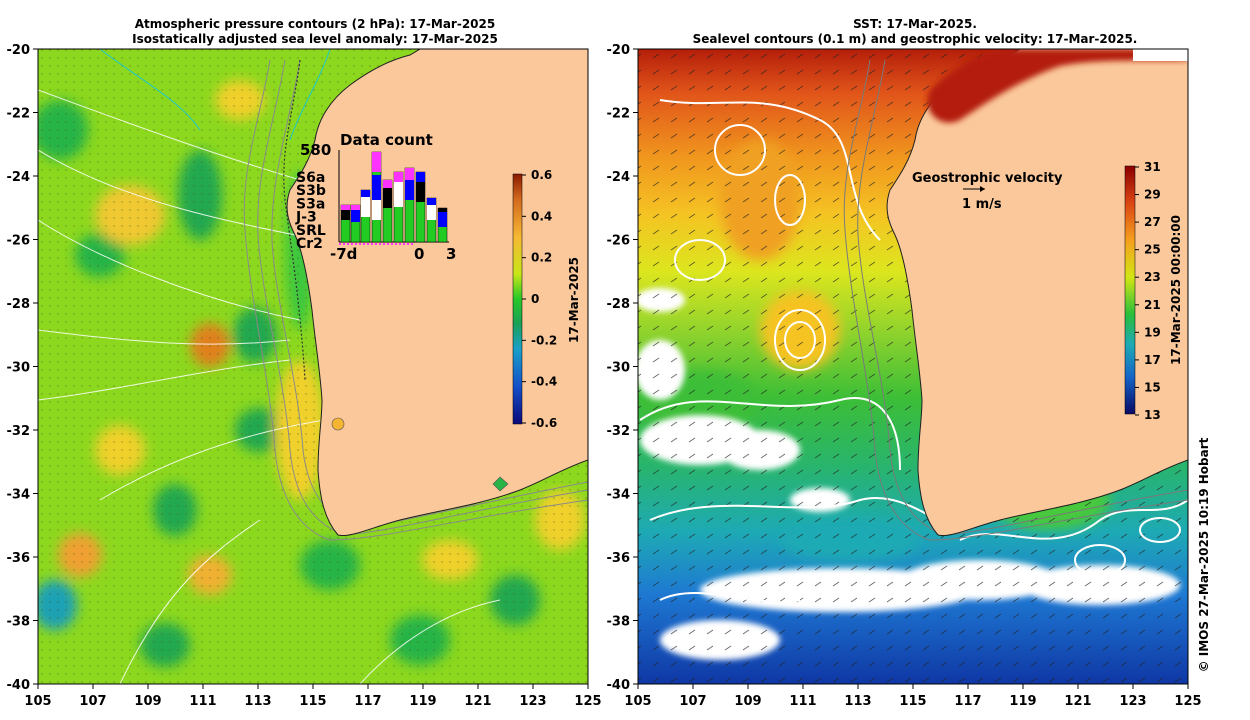 The height and width of the screenshot is (720, 1250). What do you see at coordinates (311, 231) in the screenshot?
I see `mission-label-srl: SRL` at bounding box center [311, 231].